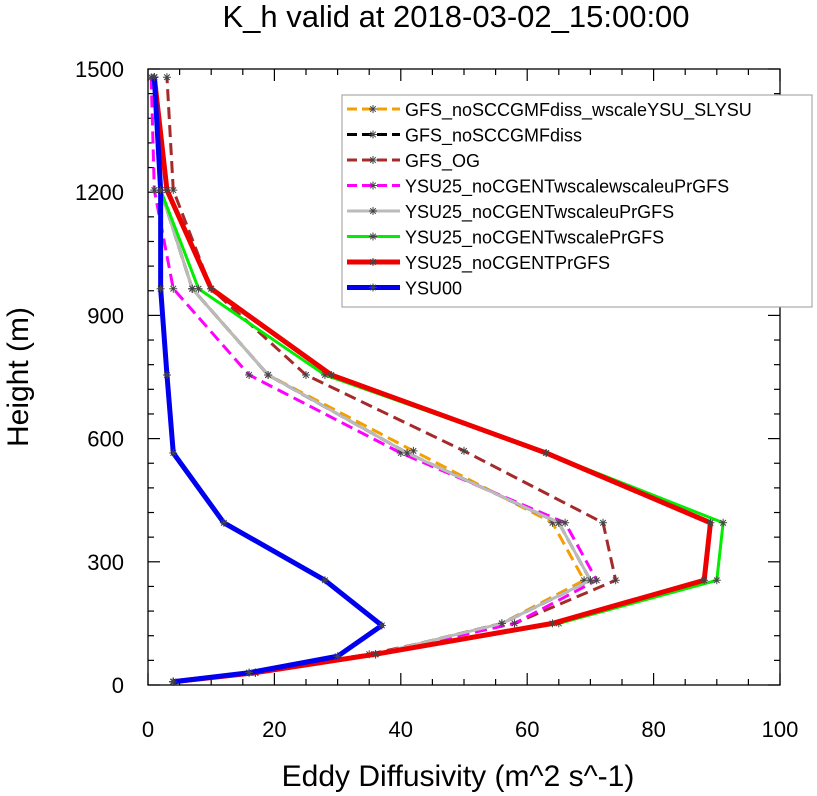 This screenshot has width=817, height=796. What do you see at coordinates (493, 136) in the screenshot?
I see `legend-label: GFS_noSCCGMFdiss` at bounding box center [493, 136].